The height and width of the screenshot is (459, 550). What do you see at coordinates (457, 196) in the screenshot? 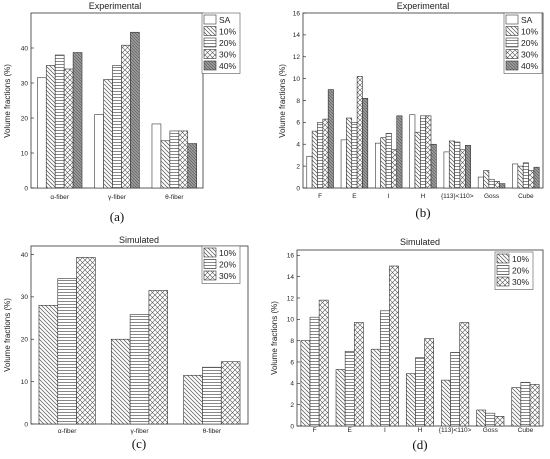
I see `x-tick-label: {113}<110>` at bounding box center [457, 196].